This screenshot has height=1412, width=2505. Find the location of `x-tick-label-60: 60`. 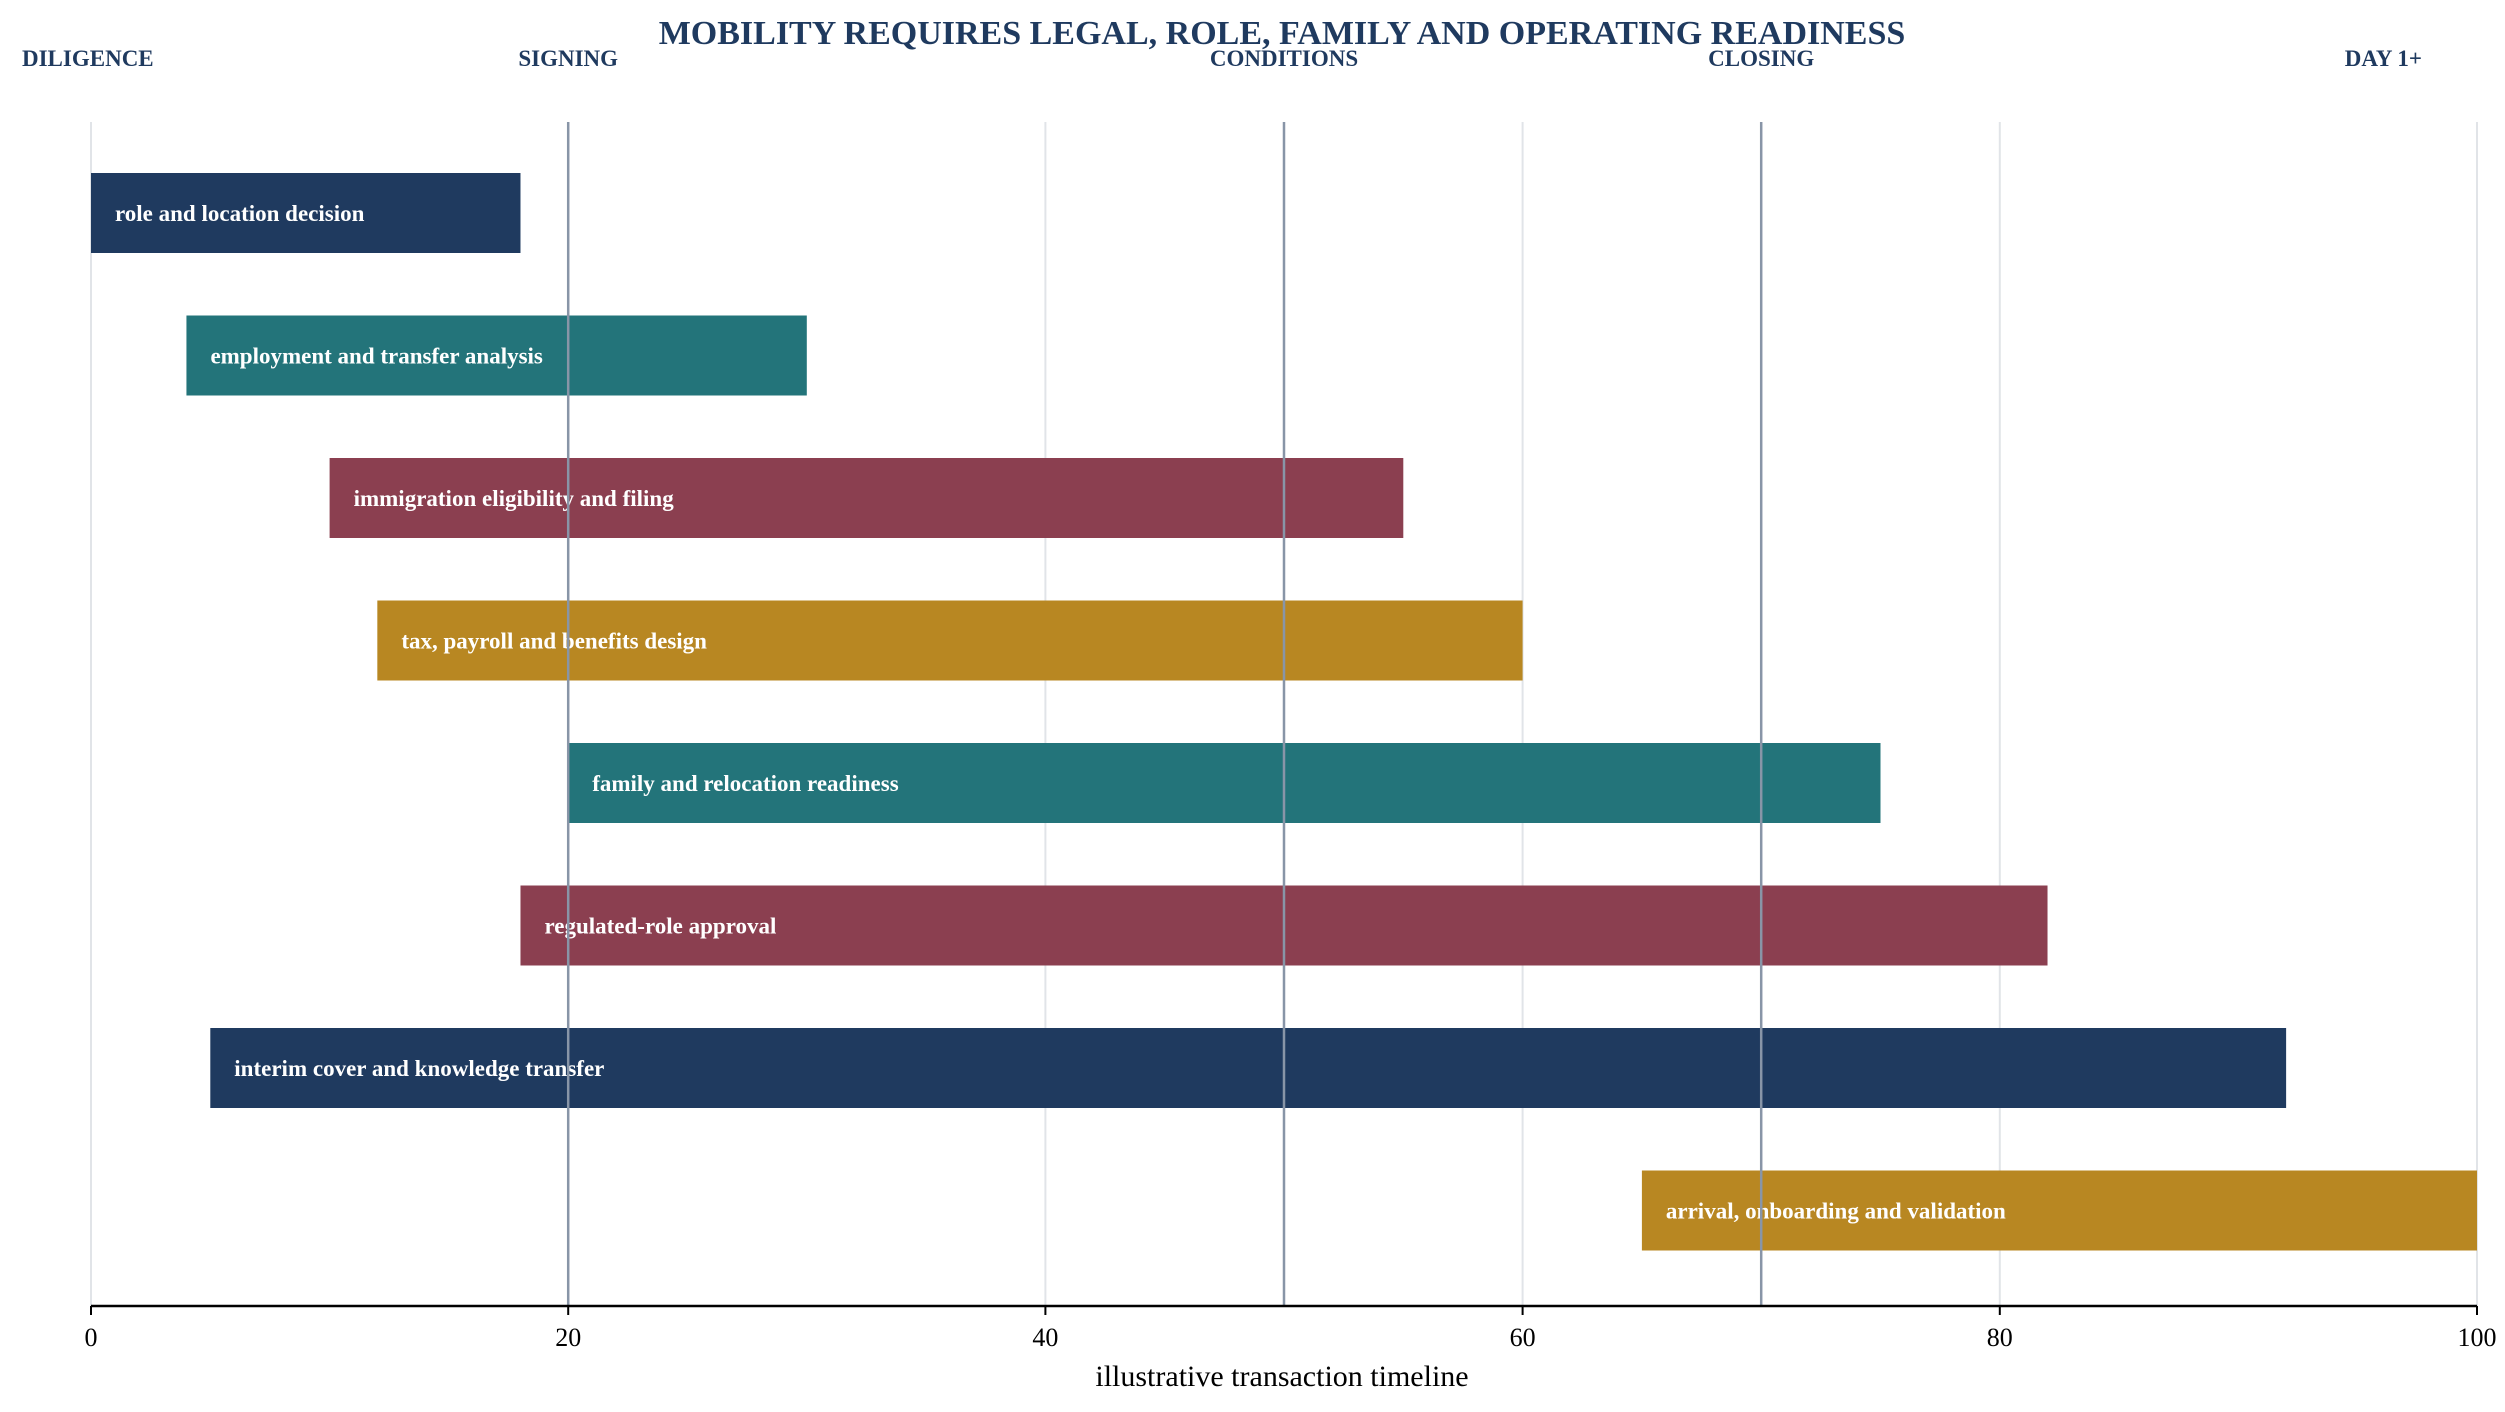

x-tick-label-60: 60 is located at coordinates (1523, 1337).